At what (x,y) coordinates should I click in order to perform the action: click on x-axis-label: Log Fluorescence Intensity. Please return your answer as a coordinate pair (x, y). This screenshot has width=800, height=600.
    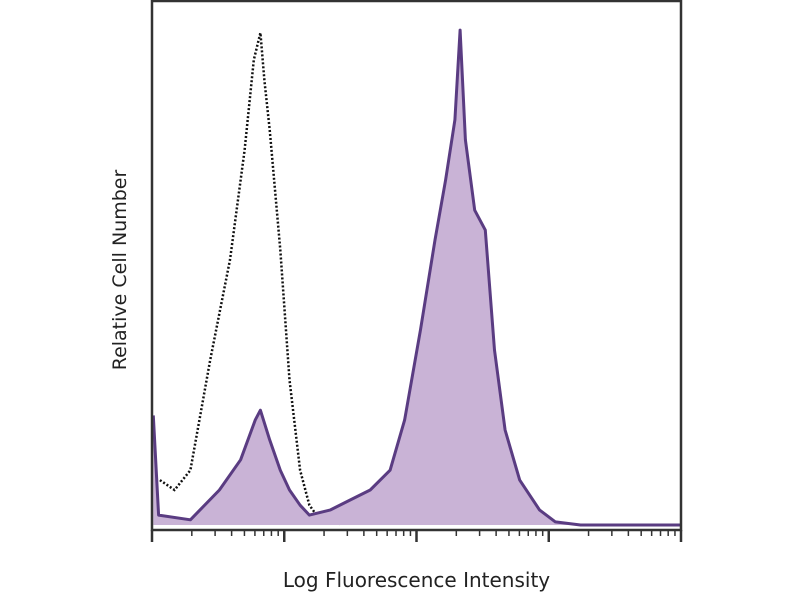
    Looking at the image, I should click on (416, 580).